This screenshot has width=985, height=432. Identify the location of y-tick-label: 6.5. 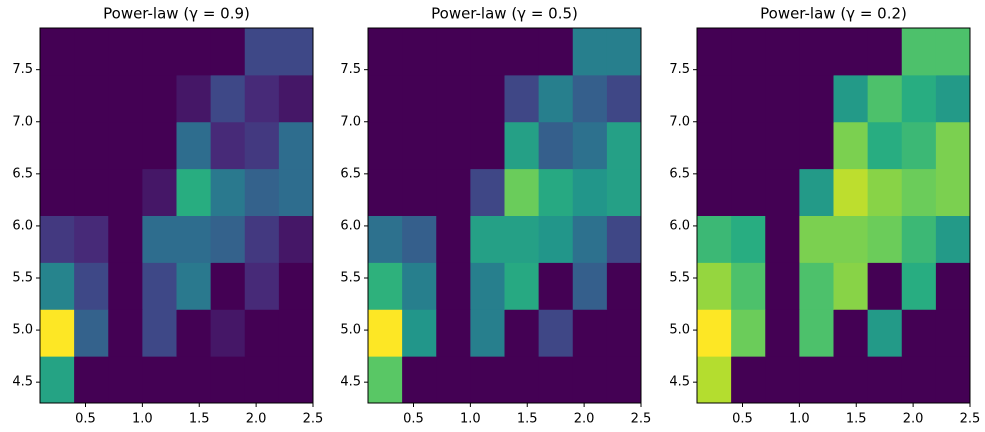
(22, 173).